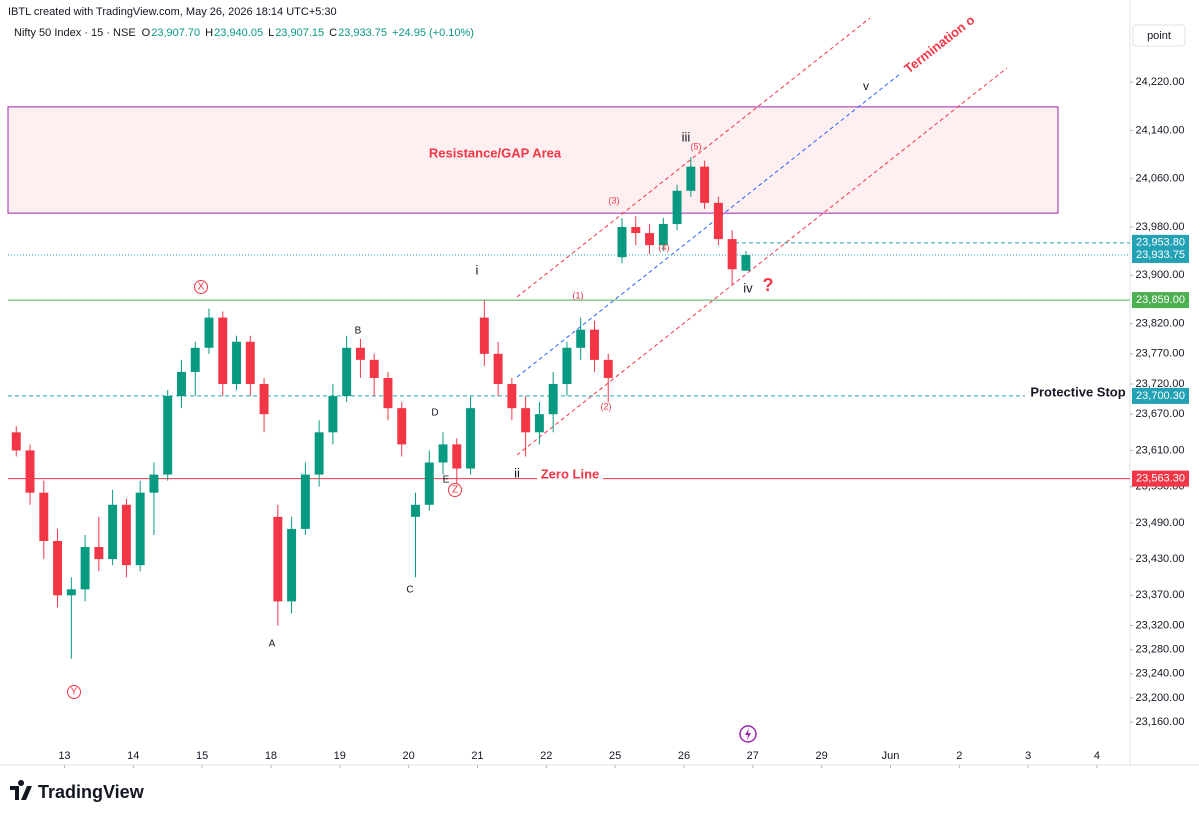 Image resolution: width=1199 pixels, height=817 pixels. Describe the element at coordinates (1160, 674) in the screenshot. I see `y-tick-label: 23,240.00` at that location.